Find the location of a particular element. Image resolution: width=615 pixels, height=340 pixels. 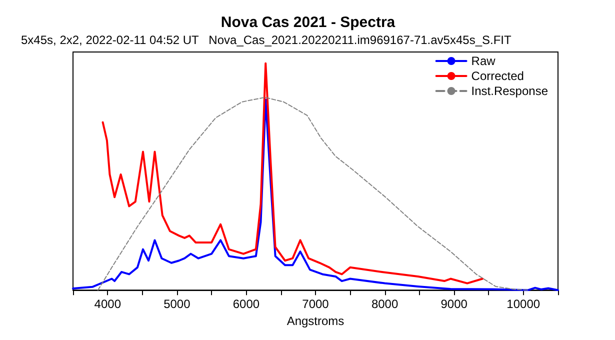

chart-subtitle: 5x45s, 2x2, 2022-02-11 04:52 UT Nova_Cas_2021.20220211.im969167-71.av5x45s_S.FIT is located at coordinates (266, 40).